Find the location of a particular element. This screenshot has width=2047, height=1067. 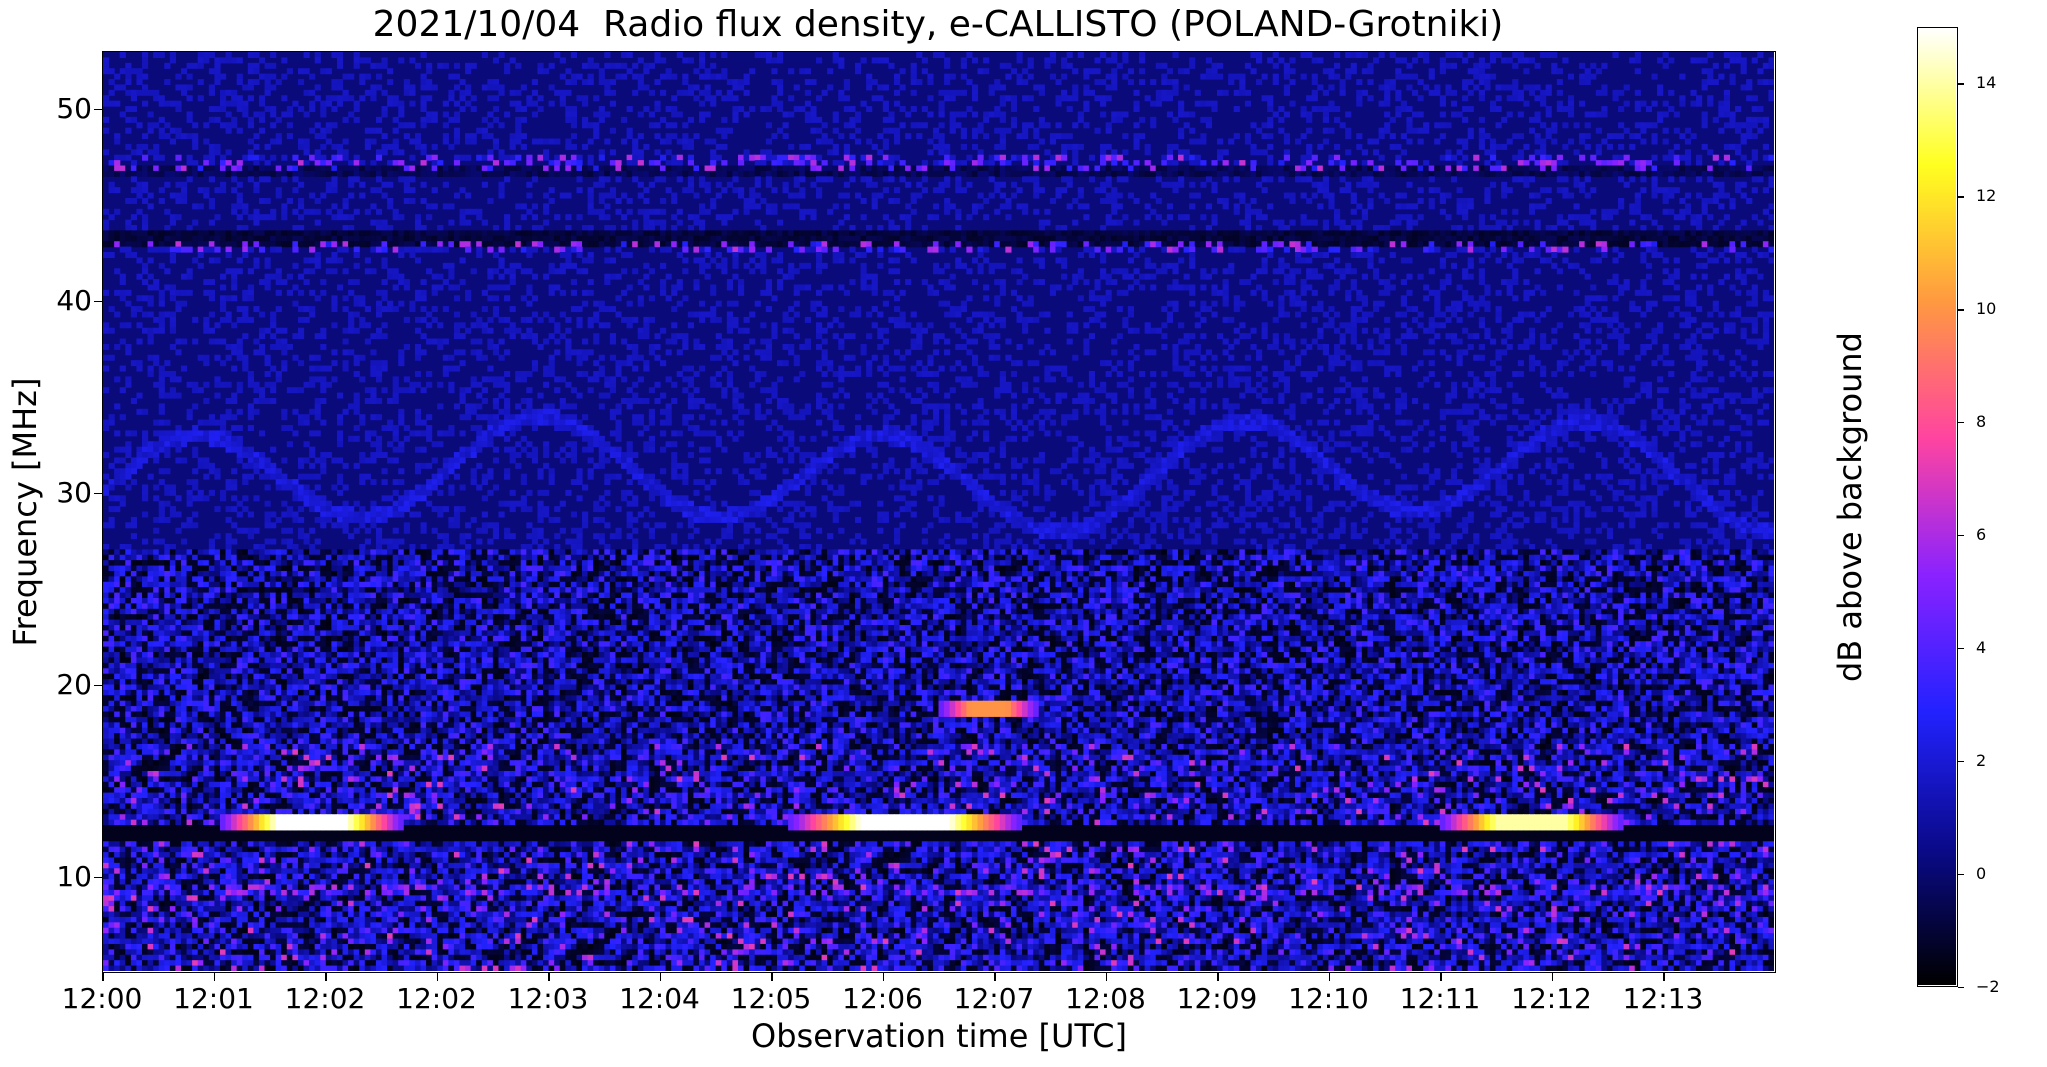

y-tick-label: 30 is located at coordinates (46, 492).